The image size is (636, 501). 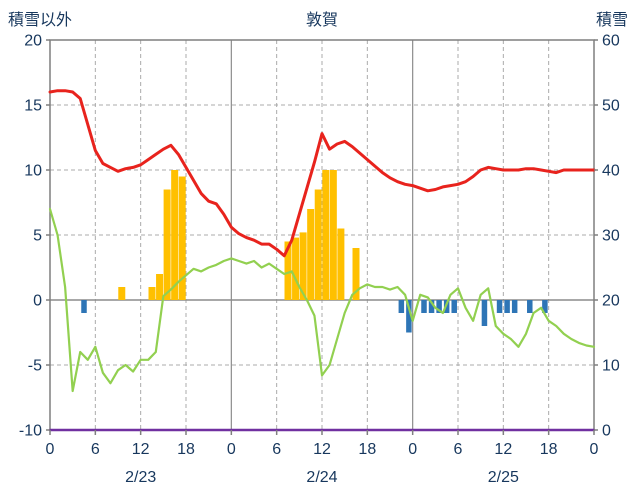 What do you see at coordinates (321, 477) in the screenshot?
I see `date-label: 2/24` at bounding box center [321, 477].